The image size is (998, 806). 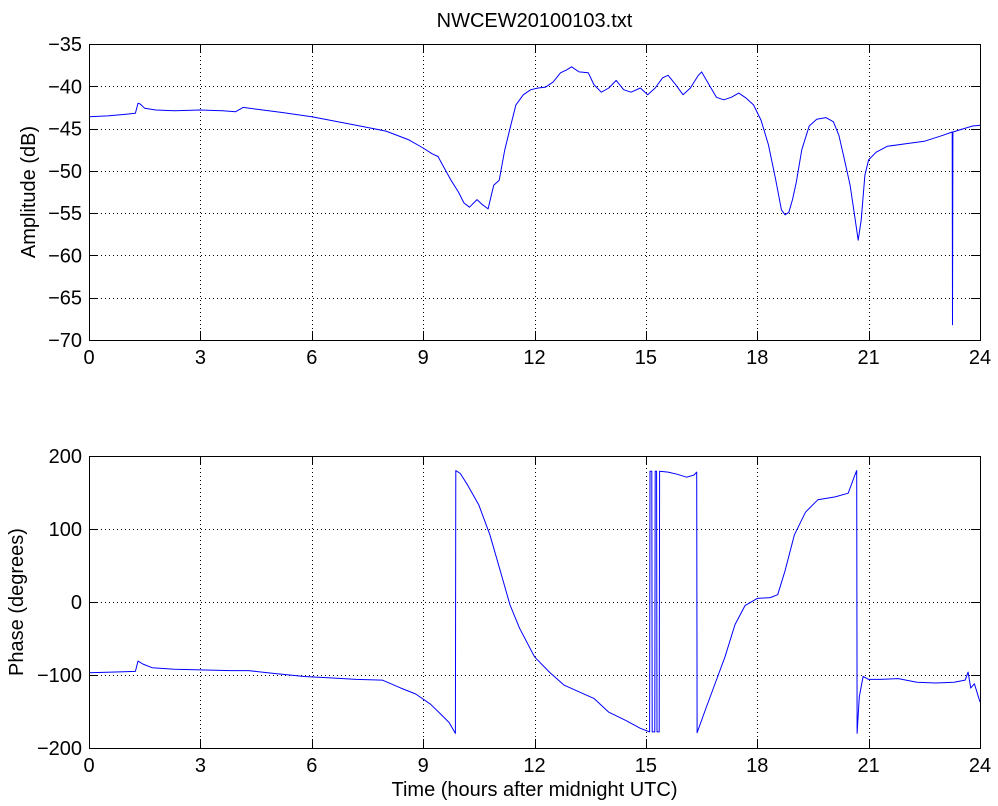 What do you see at coordinates (646, 358) in the screenshot?
I see `amplitude-x-tick-label: 15` at bounding box center [646, 358].